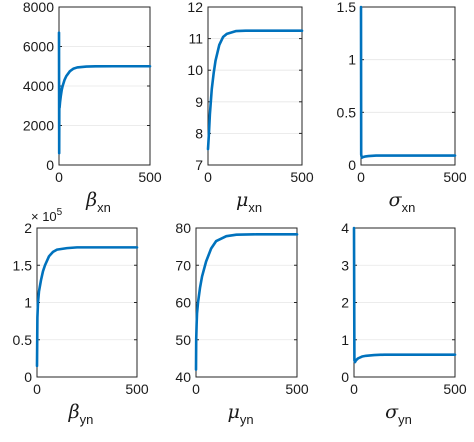  What do you see at coordinates (199, 133) in the screenshot?
I see `y-tick-label: 8` at bounding box center [199, 133].